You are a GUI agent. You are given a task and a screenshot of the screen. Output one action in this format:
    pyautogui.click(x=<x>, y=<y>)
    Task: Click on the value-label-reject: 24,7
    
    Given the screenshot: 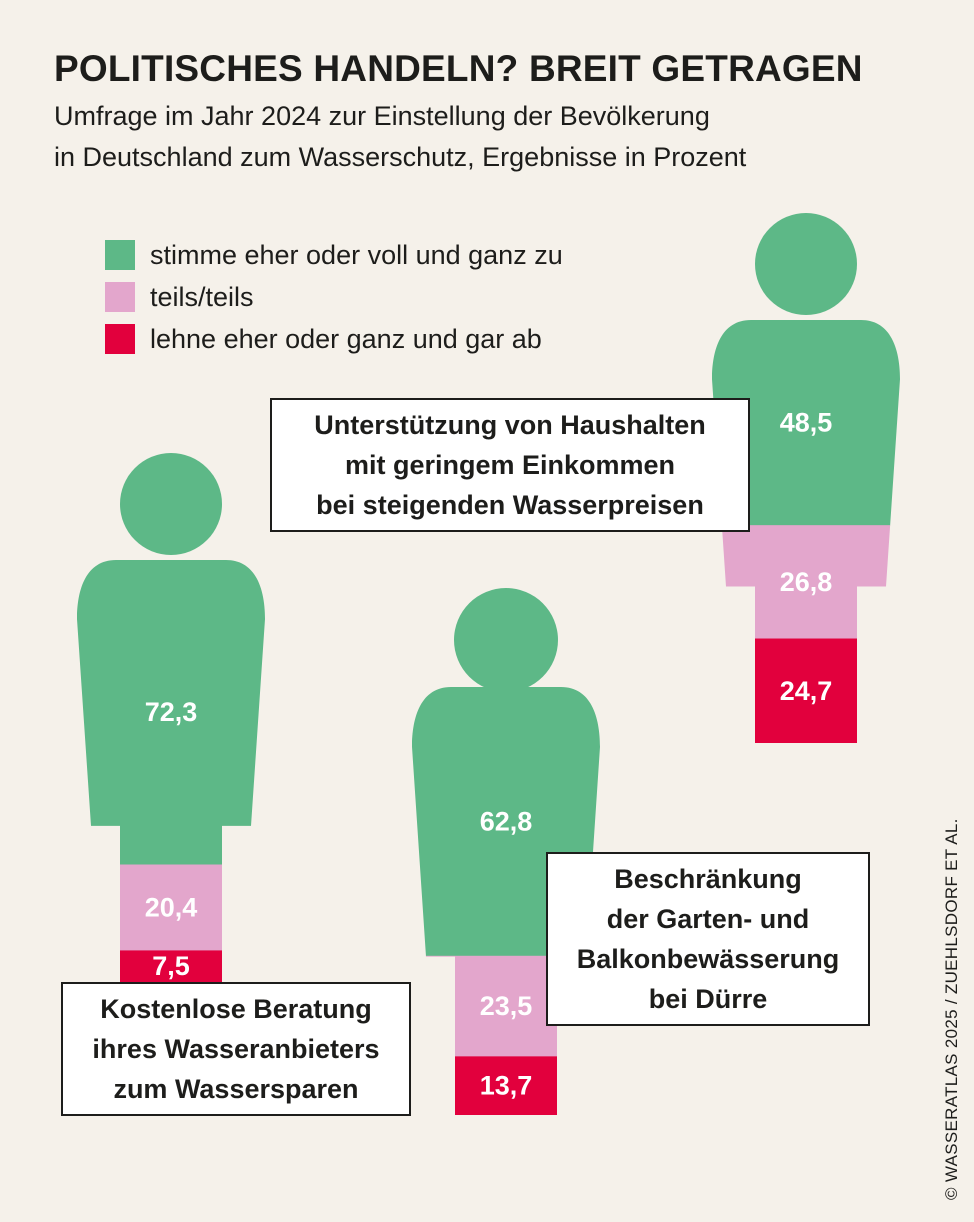 What is the action you would take?
    pyautogui.click(x=806, y=691)
    